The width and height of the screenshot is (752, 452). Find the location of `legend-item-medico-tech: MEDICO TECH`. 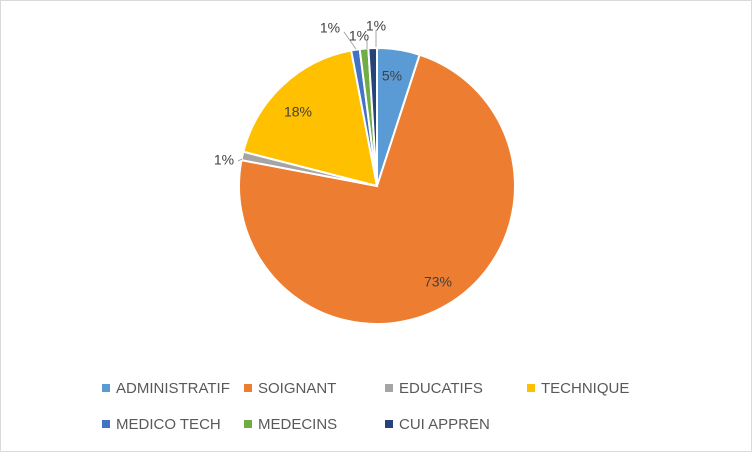

legend-item-medico-tech: MEDICO TECH is located at coordinates (161, 424).